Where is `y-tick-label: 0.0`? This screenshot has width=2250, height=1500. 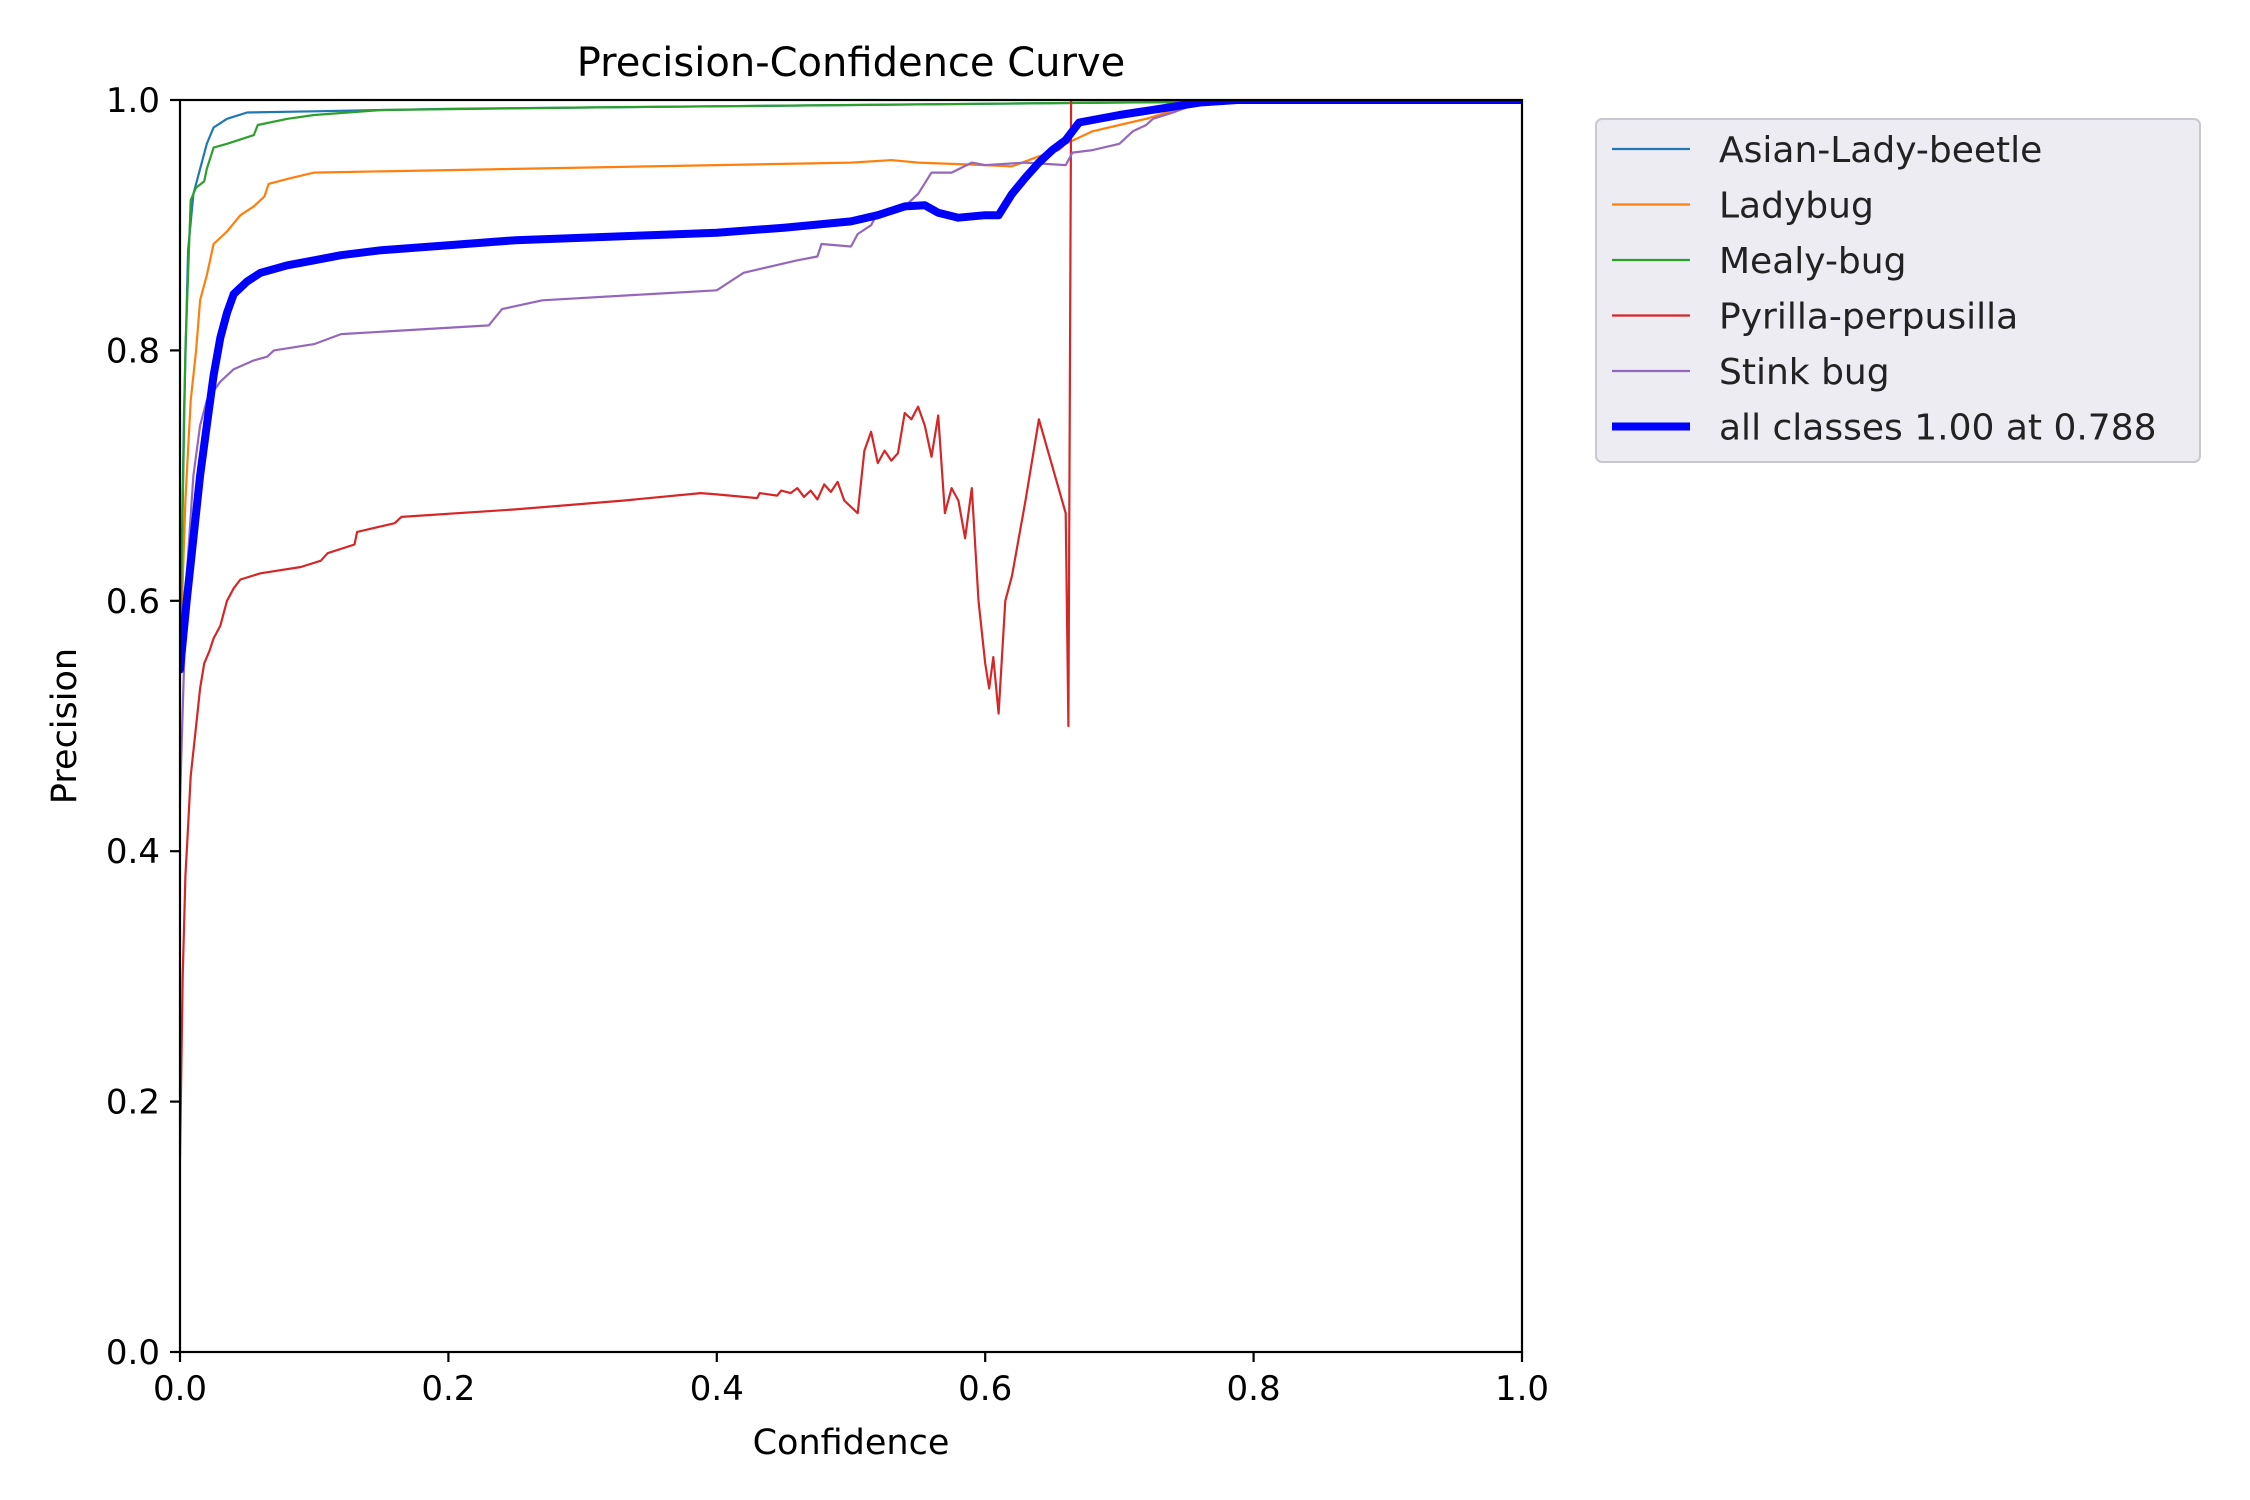 y-tick-label: 0.0 is located at coordinates (133, 1353).